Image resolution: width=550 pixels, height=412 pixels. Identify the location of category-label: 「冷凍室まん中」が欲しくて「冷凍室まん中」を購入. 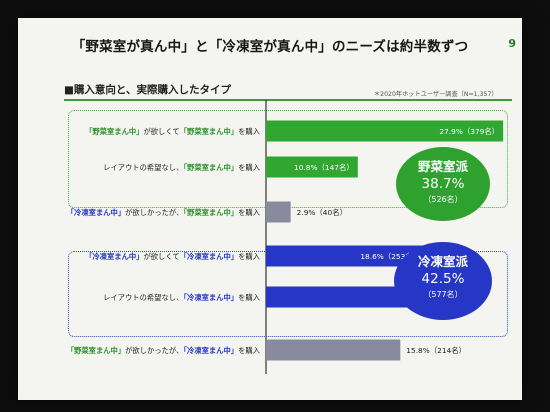
(173, 256).